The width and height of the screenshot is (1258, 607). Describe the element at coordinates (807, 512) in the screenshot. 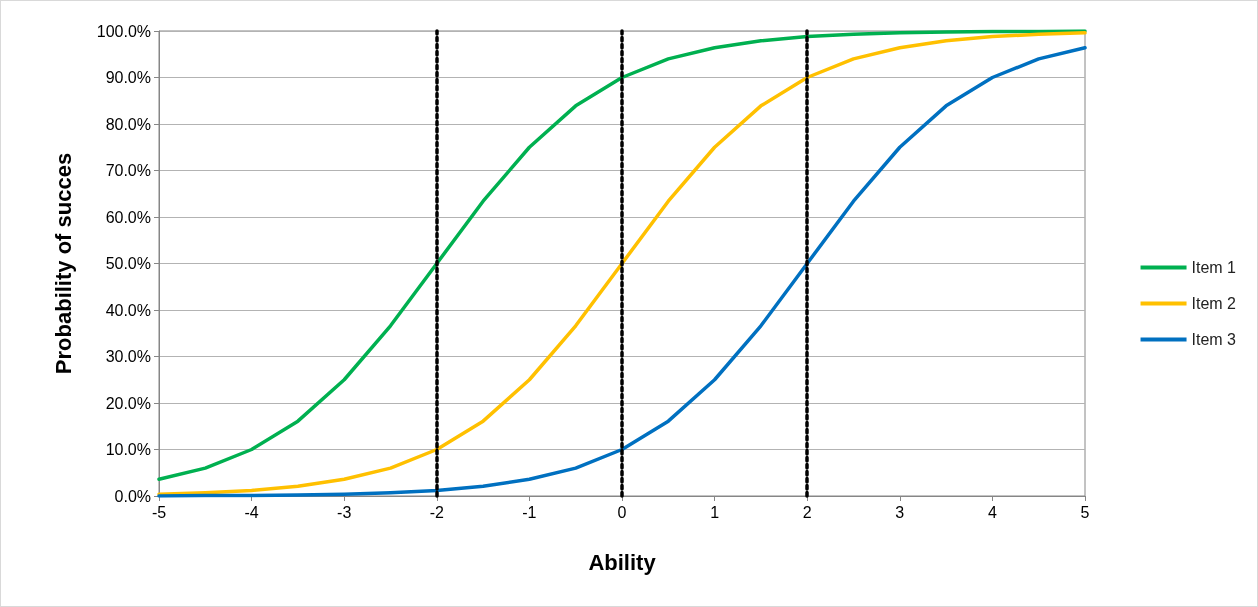

I see `x-tick-label: 2` at that location.